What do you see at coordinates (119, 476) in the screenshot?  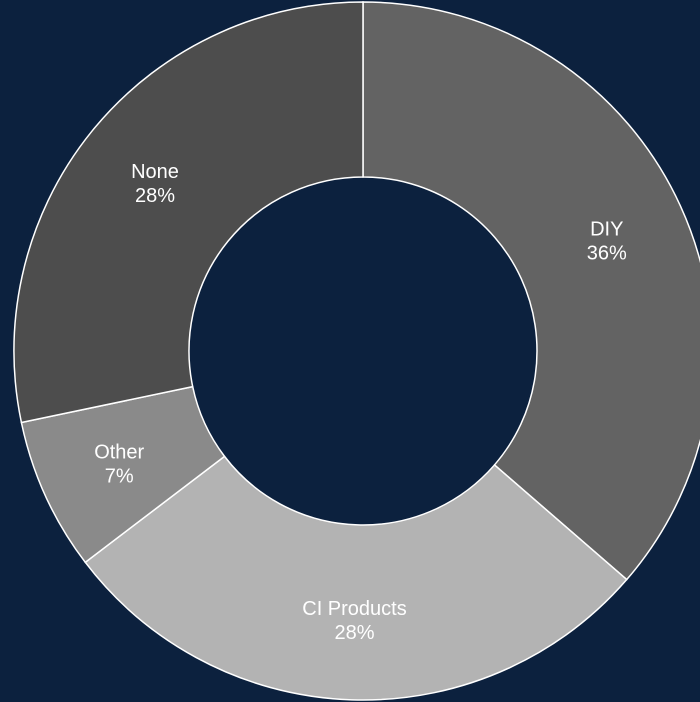 I see `slice-percent: 7%` at bounding box center [119, 476].